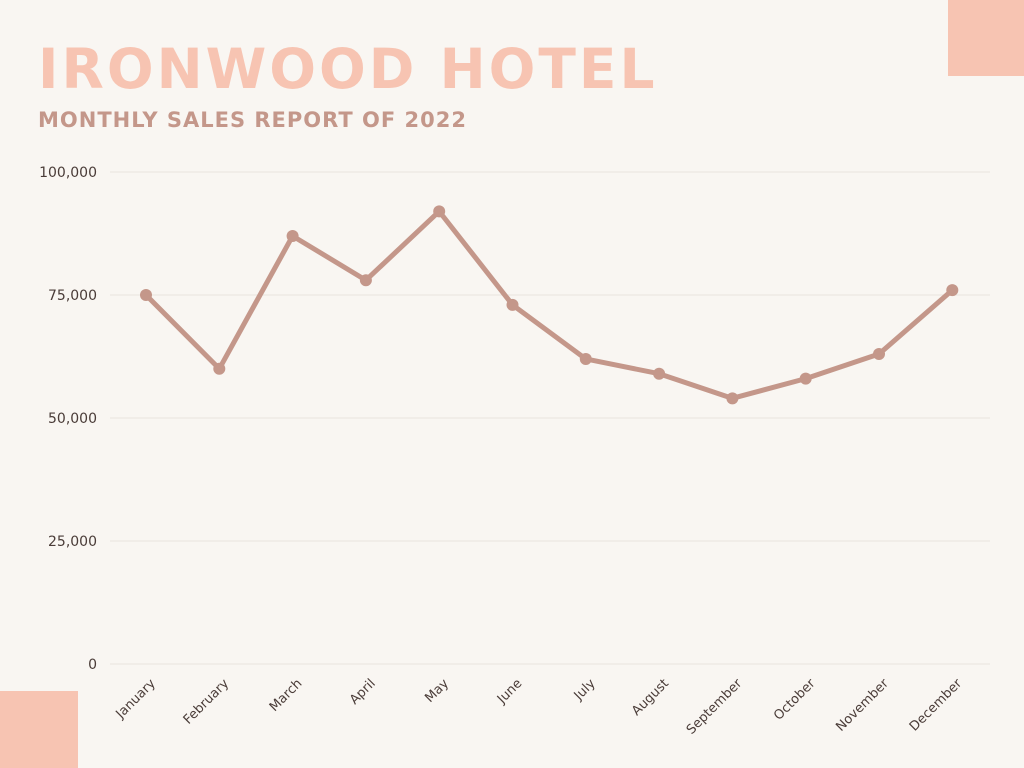 This screenshot has width=1024, height=768. Describe the element at coordinates (207, 702) in the screenshot. I see `x-tick-label: February` at that location.